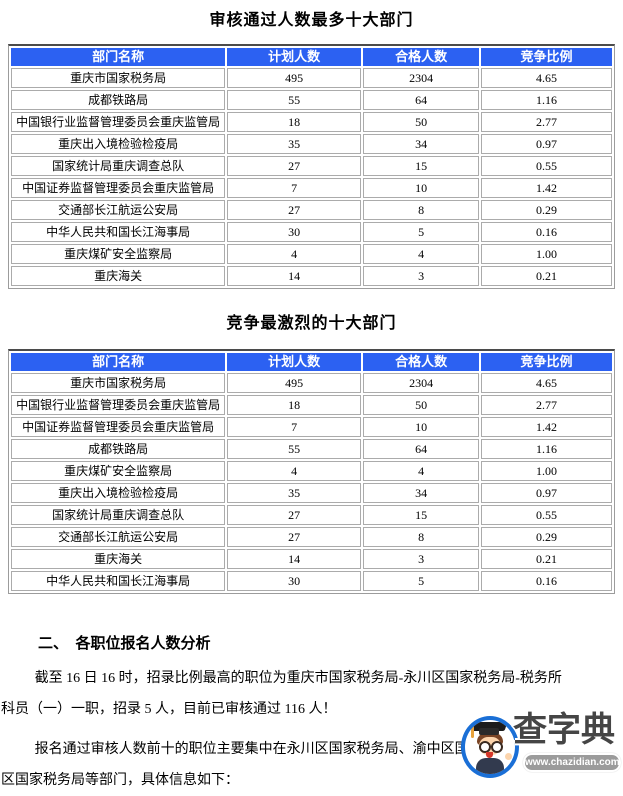 Image resolution: width=623 pixels, height=796 pixels. I want to click on column-header: 计划人数, so click(294, 57).